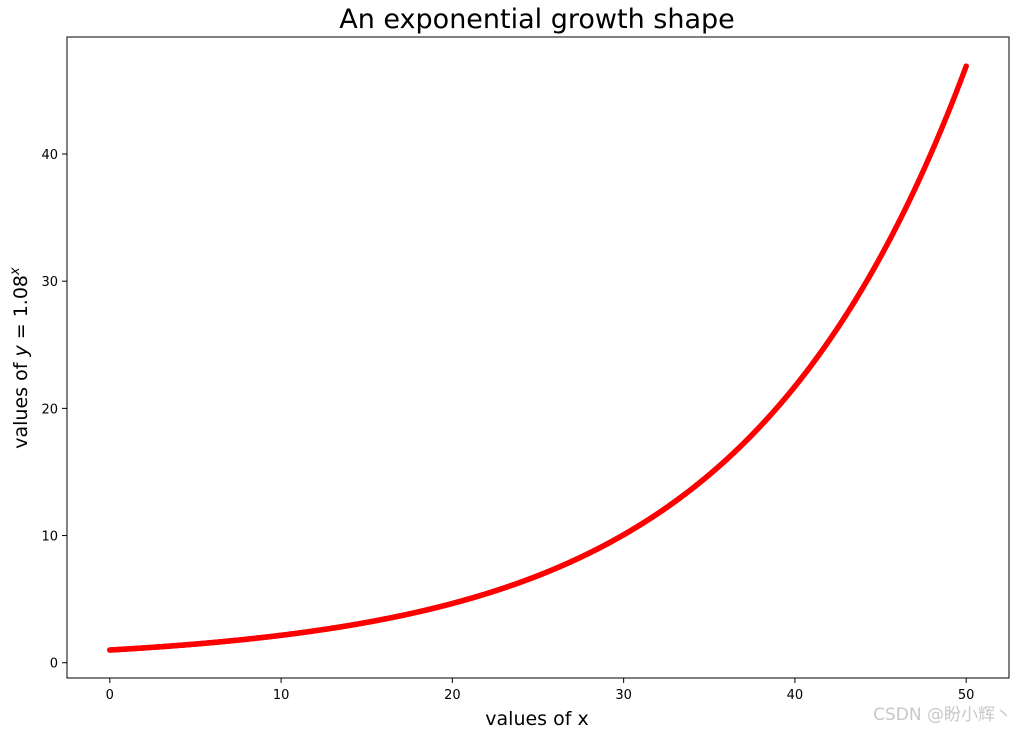 The height and width of the screenshot is (731, 1024). I want to click on x-axis-label: values of x, so click(536, 719).